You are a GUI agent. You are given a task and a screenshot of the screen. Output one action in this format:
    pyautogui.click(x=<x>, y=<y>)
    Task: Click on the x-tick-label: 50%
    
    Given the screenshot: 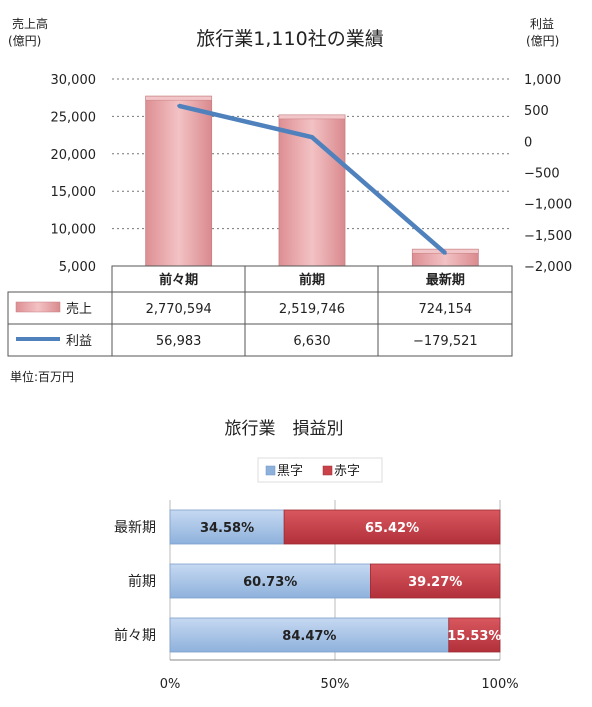 What is the action you would take?
    pyautogui.click(x=335, y=684)
    